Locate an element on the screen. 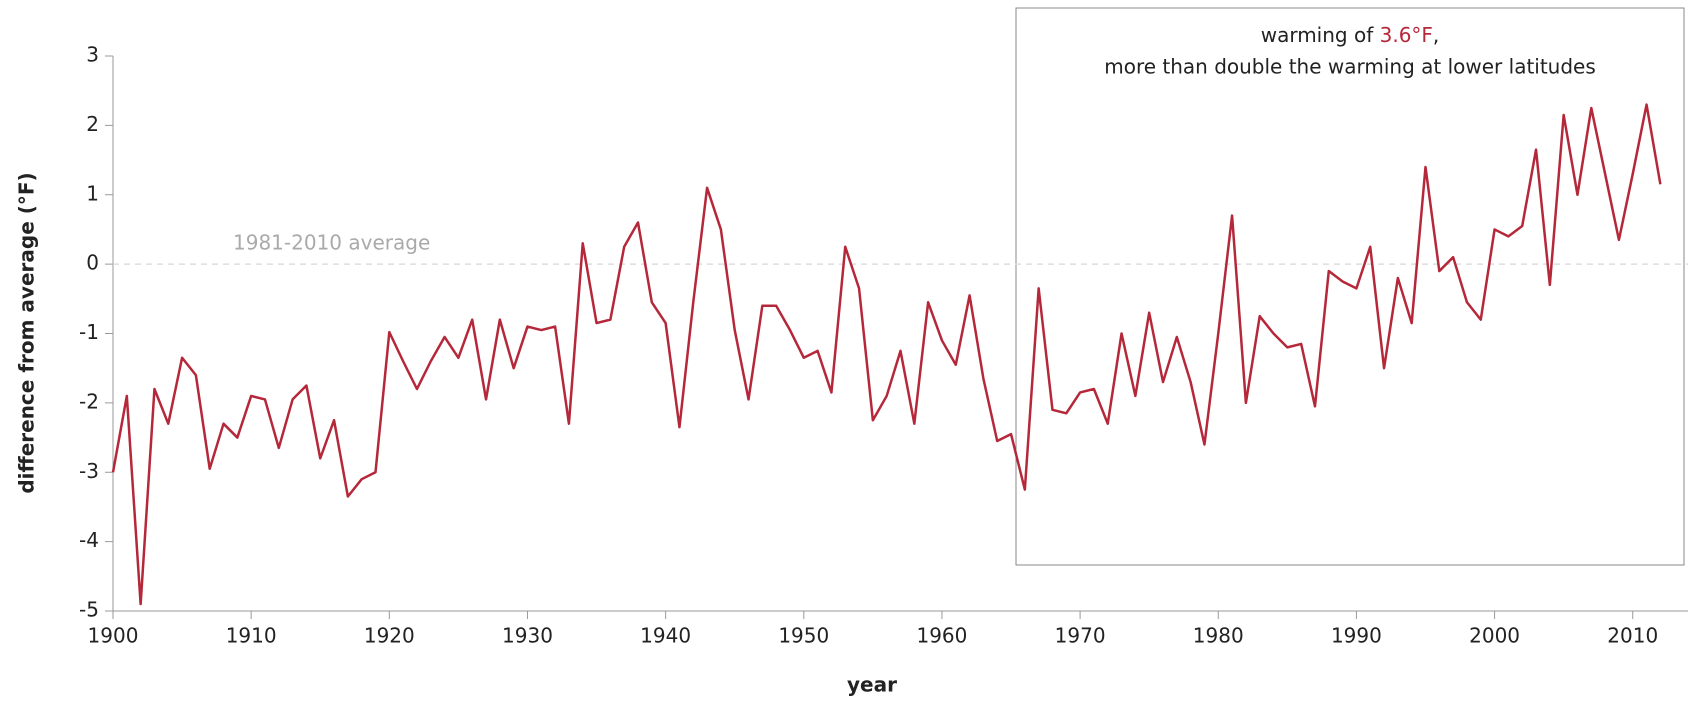  y-tick-label: 2 is located at coordinates (92, 124).